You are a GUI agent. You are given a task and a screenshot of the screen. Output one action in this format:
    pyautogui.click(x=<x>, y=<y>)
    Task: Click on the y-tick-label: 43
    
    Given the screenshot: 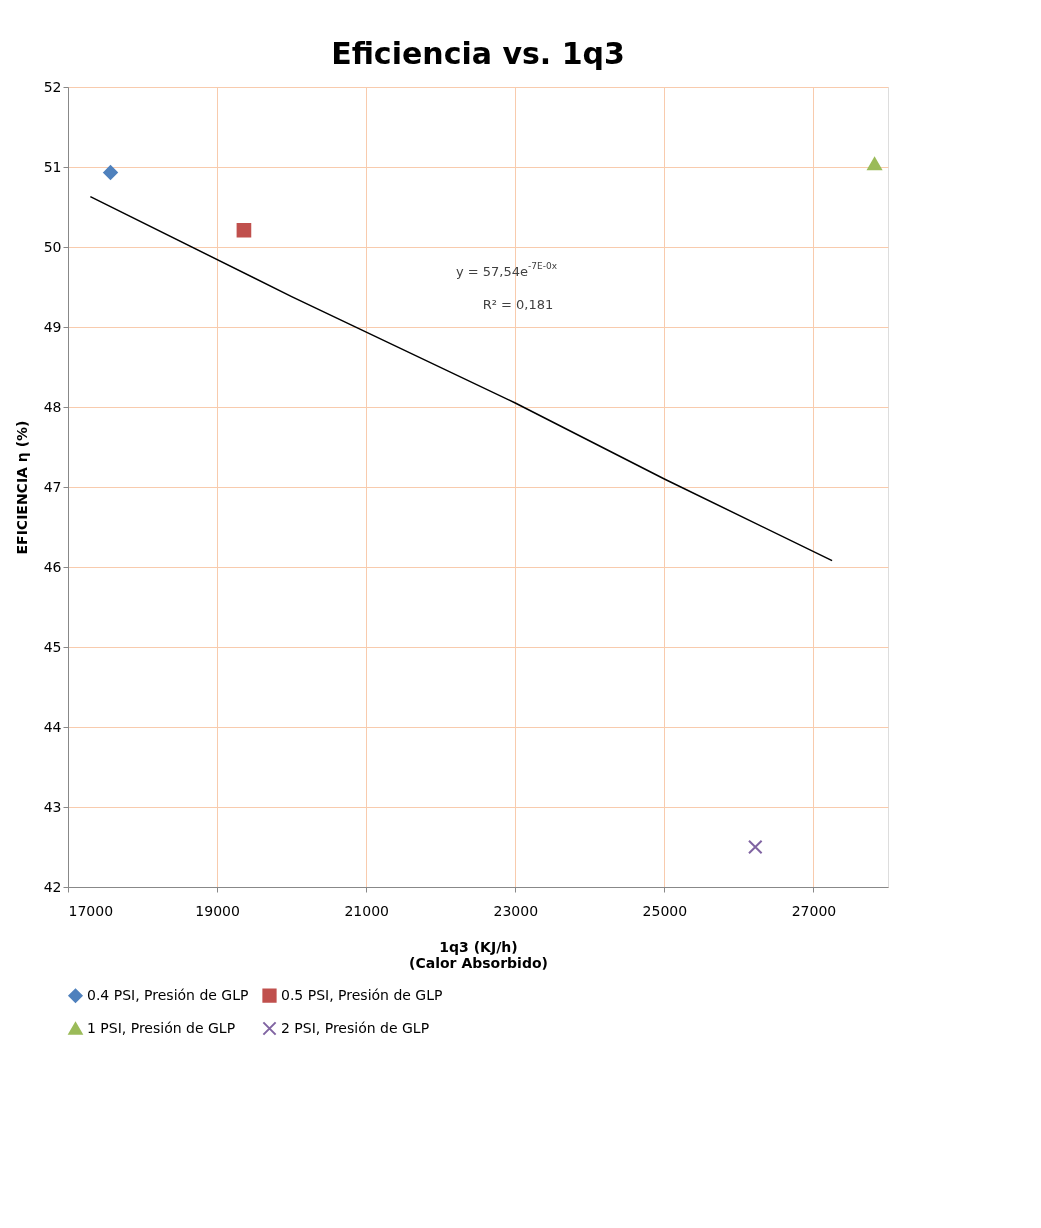 What is the action you would take?
    pyautogui.click(x=52, y=806)
    